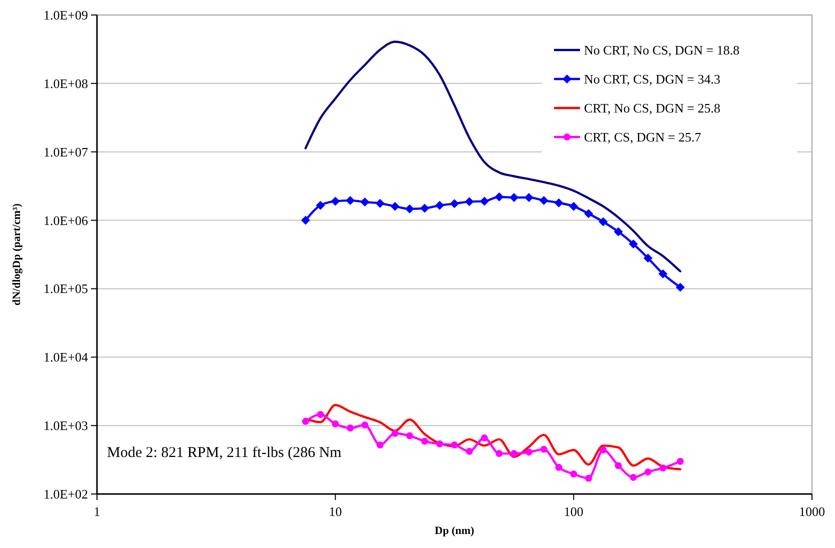  What do you see at coordinates (65, 494) in the screenshot?
I see `y-tick-label: 1.0E+02` at bounding box center [65, 494].